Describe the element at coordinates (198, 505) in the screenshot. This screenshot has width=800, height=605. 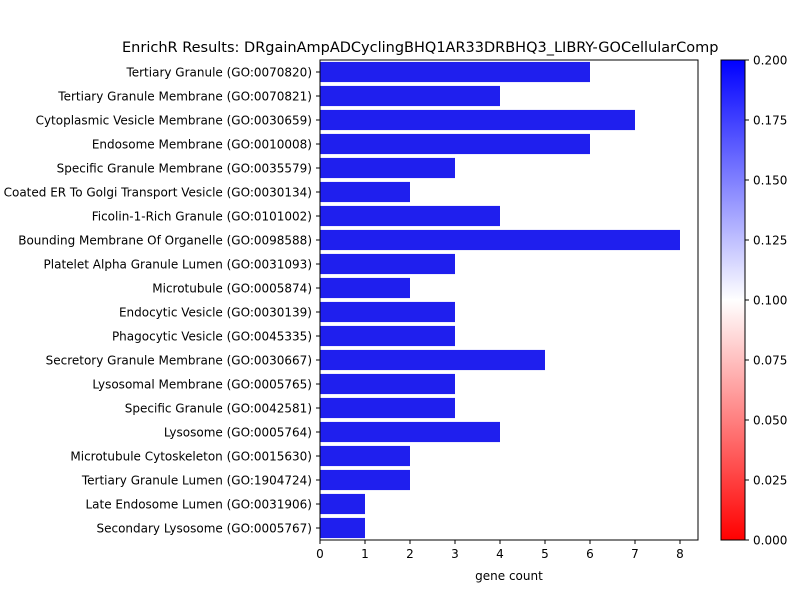
I see `y-tick-label: Late Endosome Lumen (GO:0031906)` at that location.